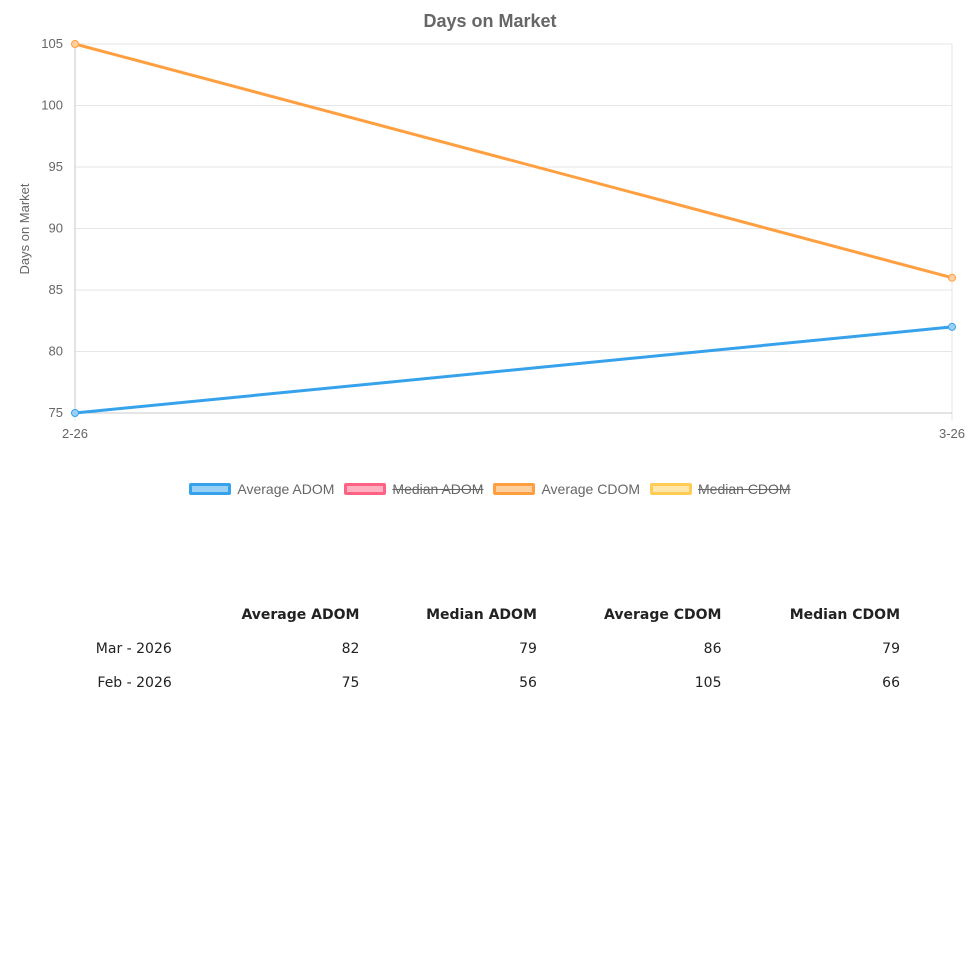 This screenshot has height=980, width=980. What do you see at coordinates (75, 433) in the screenshot?
I see `x-tick-label: 2-26` at bounding box center [75, 433].